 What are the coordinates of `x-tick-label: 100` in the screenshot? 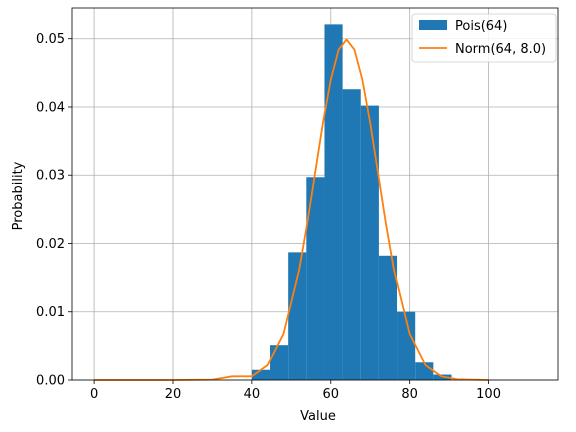 It's located at (488, 394).